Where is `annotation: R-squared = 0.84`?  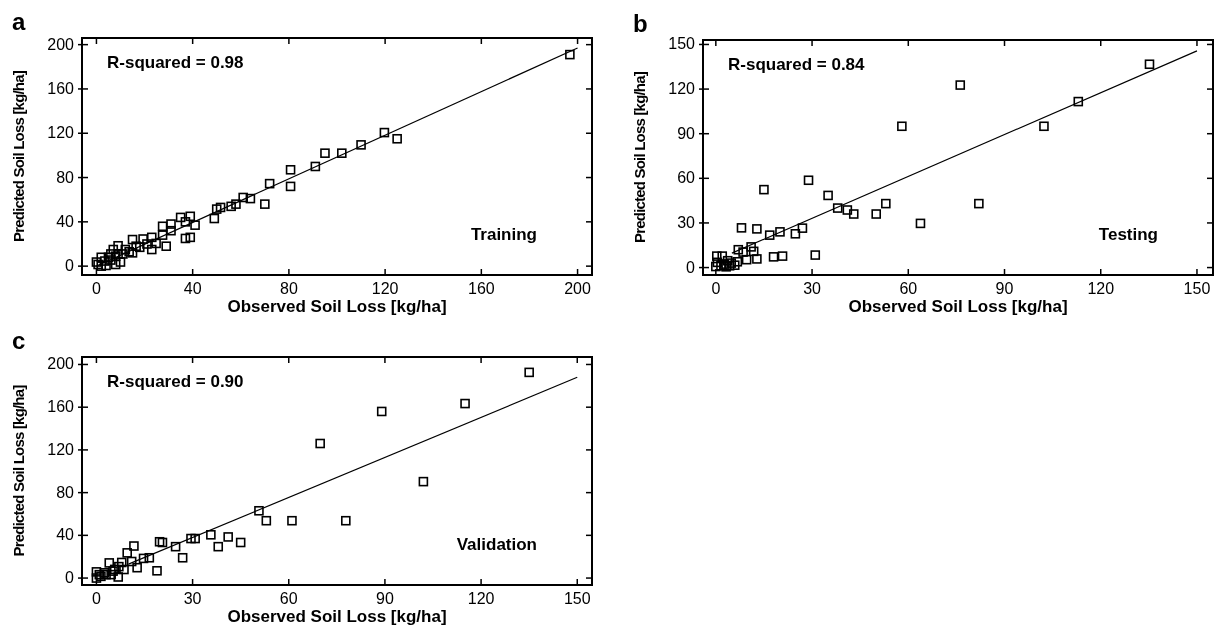 annotation: R-squared = 0.84 is located at coordinates (797, 64).